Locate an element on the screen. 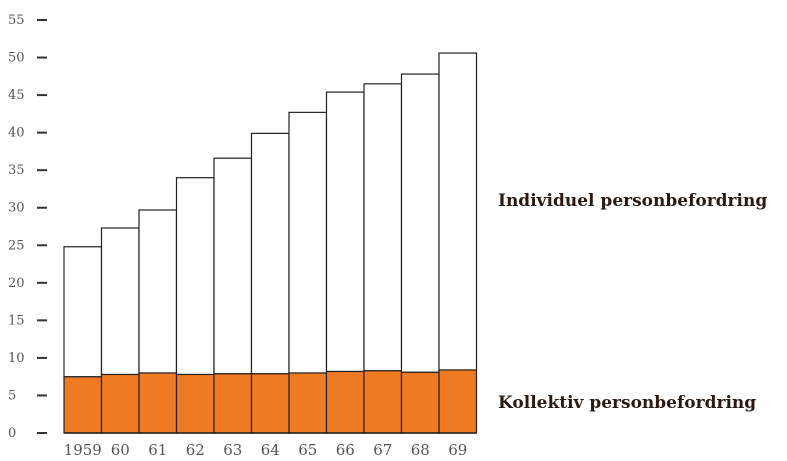 This screenshot has width=787, height=461. y-axis: 0 5 10 15 20 25 30 35 40 45 50 55 is located at coordinates (27, 227).